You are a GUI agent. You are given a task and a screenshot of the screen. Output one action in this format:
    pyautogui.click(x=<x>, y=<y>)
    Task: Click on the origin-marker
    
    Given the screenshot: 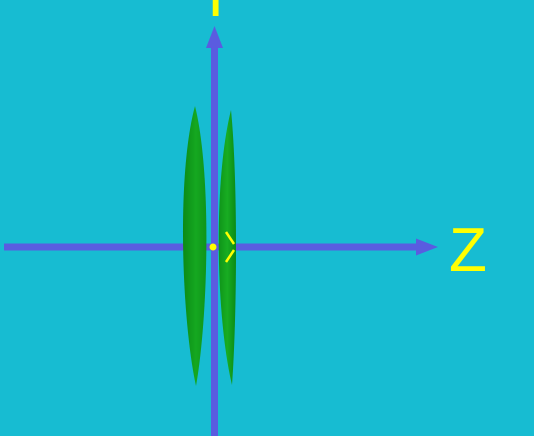 What is the action you would take?
    pyautogui.click(x=213, y=247)
    